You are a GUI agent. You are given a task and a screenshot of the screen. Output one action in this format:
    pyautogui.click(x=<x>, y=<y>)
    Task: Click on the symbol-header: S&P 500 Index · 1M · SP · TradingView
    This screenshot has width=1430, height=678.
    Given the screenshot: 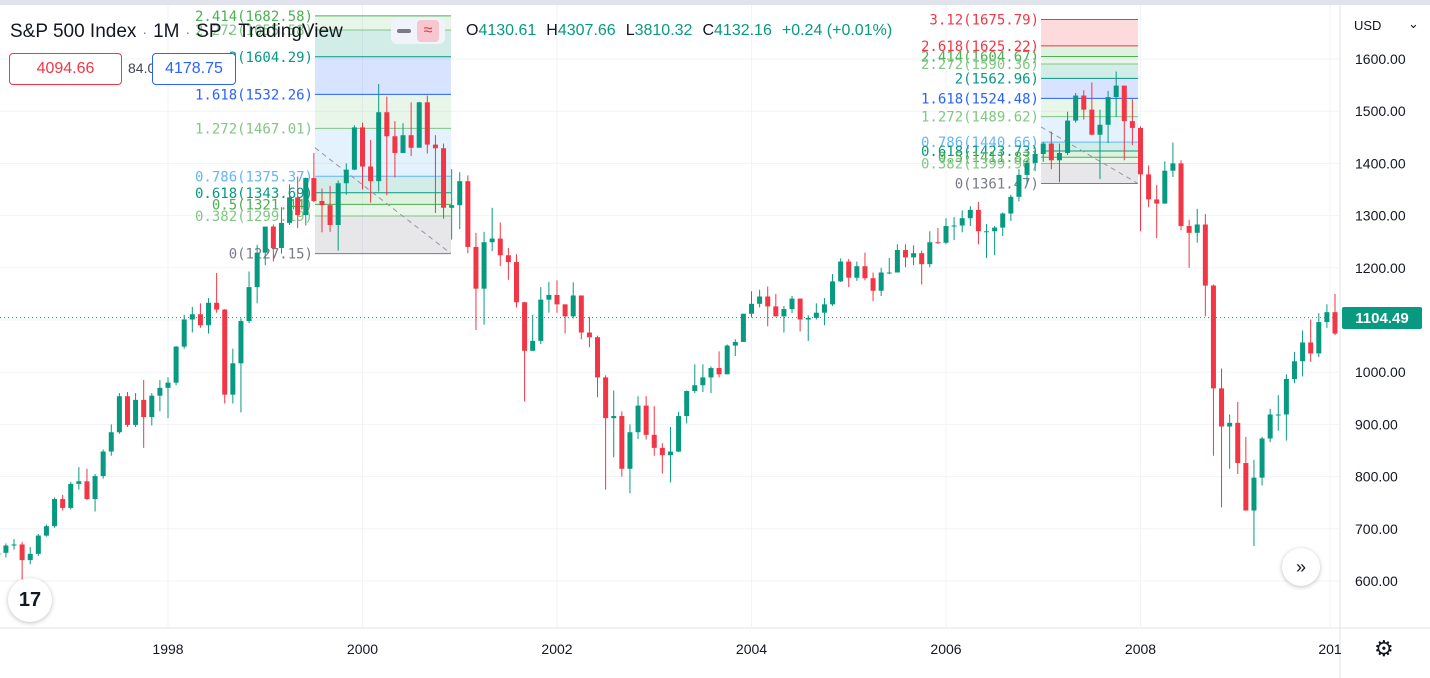 What is the action you would take?
    pyautogui.click(x=176, y=32)
    